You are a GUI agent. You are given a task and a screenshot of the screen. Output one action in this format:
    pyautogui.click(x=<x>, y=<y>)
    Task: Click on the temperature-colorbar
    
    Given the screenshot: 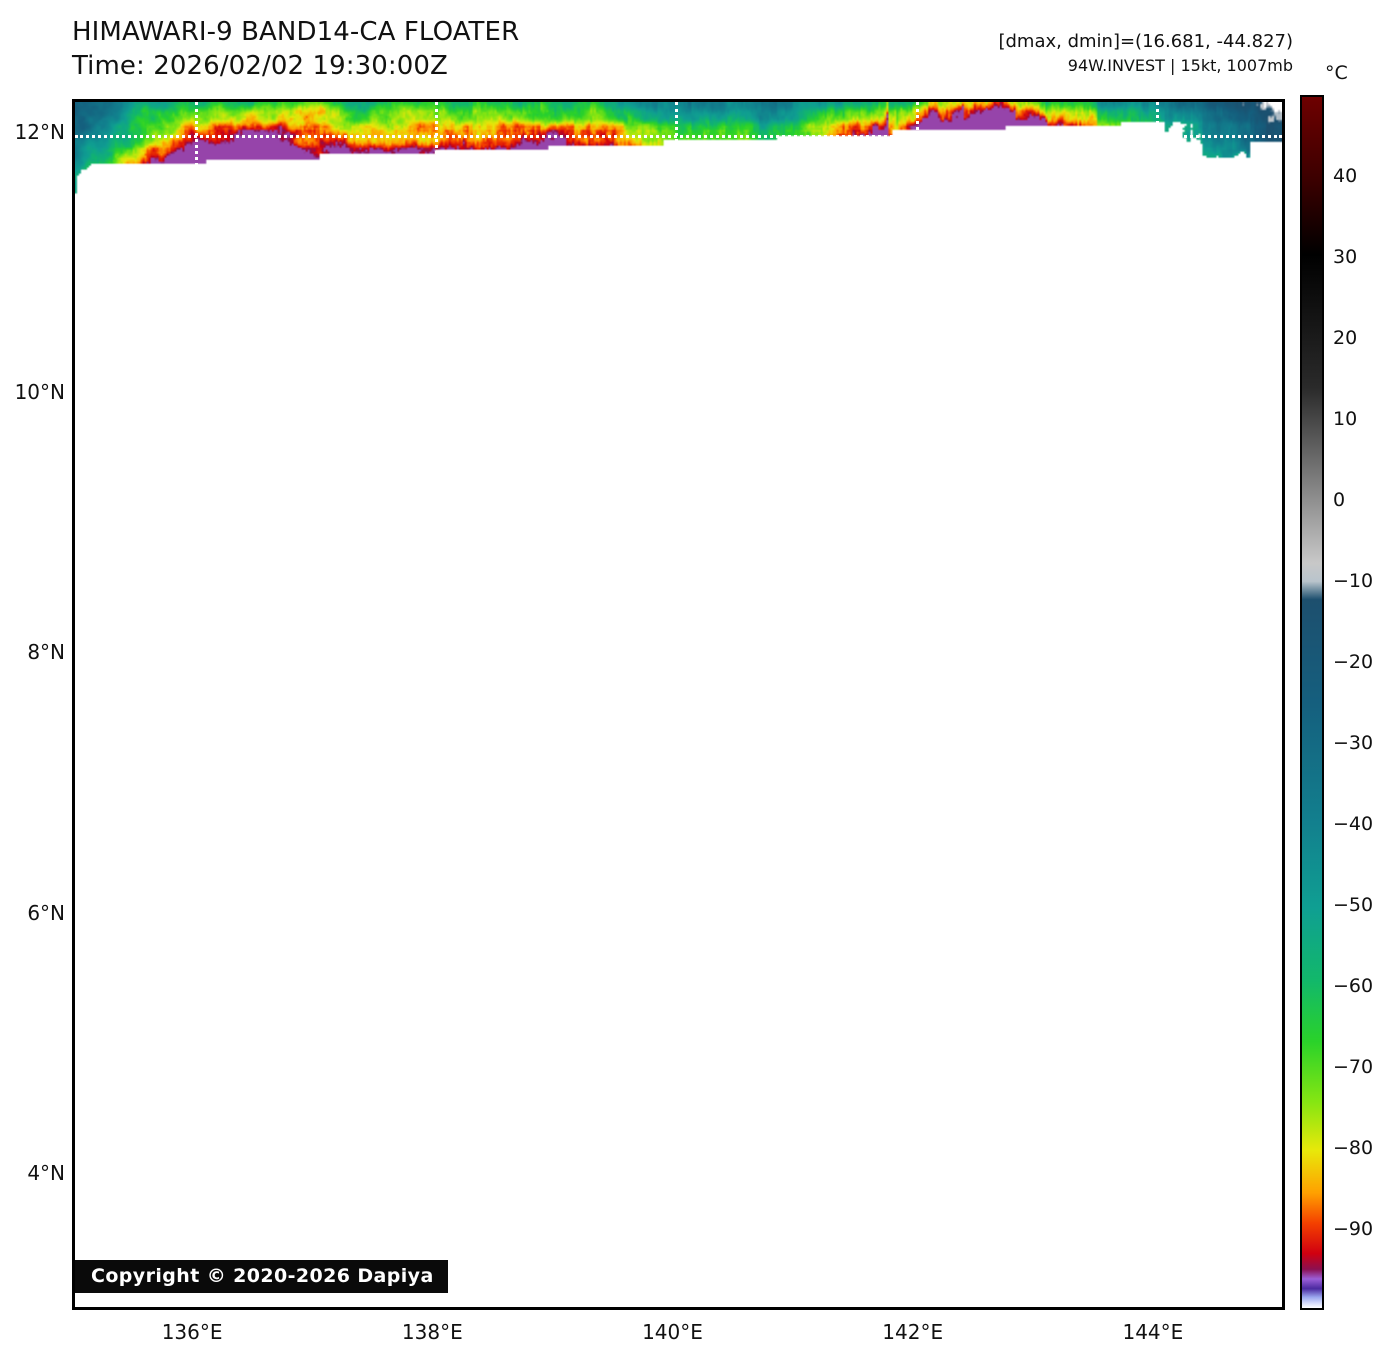 What is the action you would take?
    pyautogui.click(x=1312, y=702)
    